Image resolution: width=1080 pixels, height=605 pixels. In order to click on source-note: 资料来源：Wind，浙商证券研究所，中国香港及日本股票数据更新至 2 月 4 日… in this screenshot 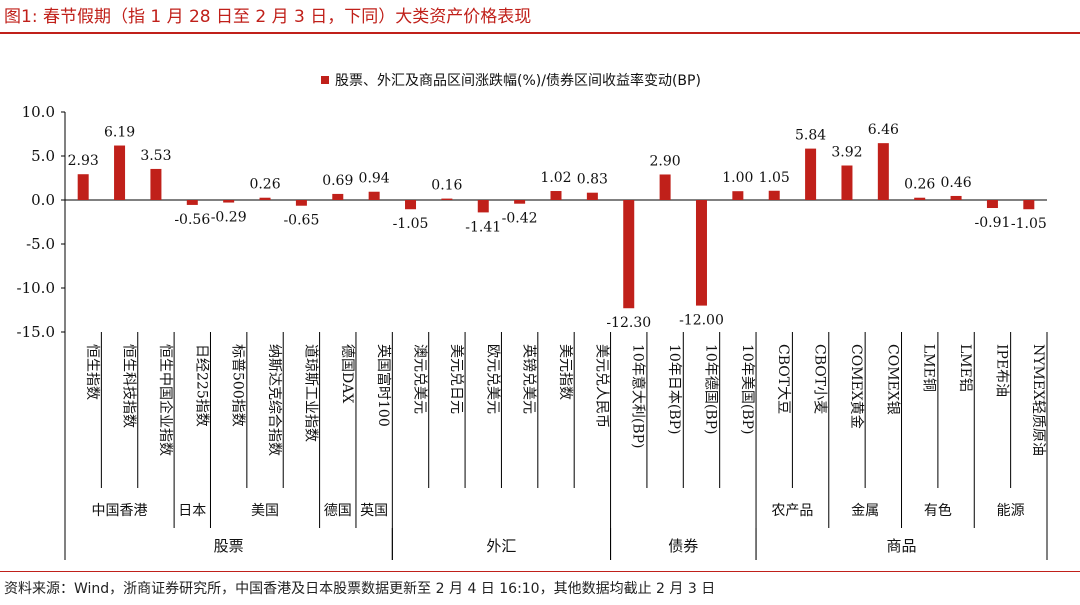, I will do `click(360, 589)`.